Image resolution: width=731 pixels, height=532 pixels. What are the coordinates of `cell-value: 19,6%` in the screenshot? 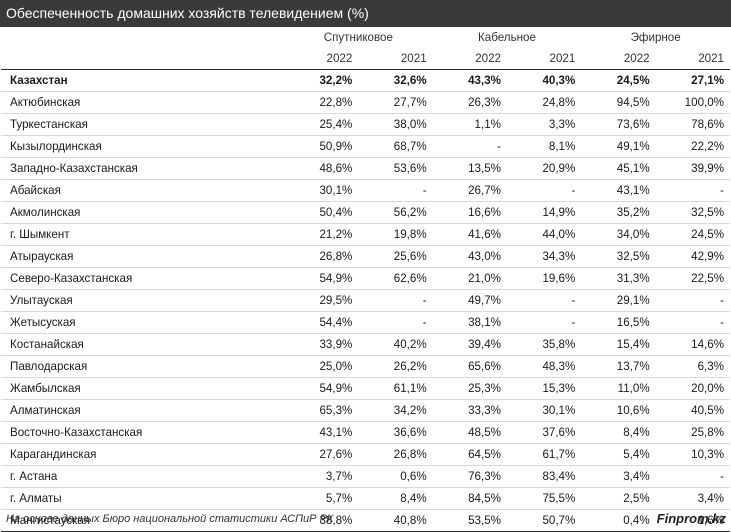 It's located at (544, 278).